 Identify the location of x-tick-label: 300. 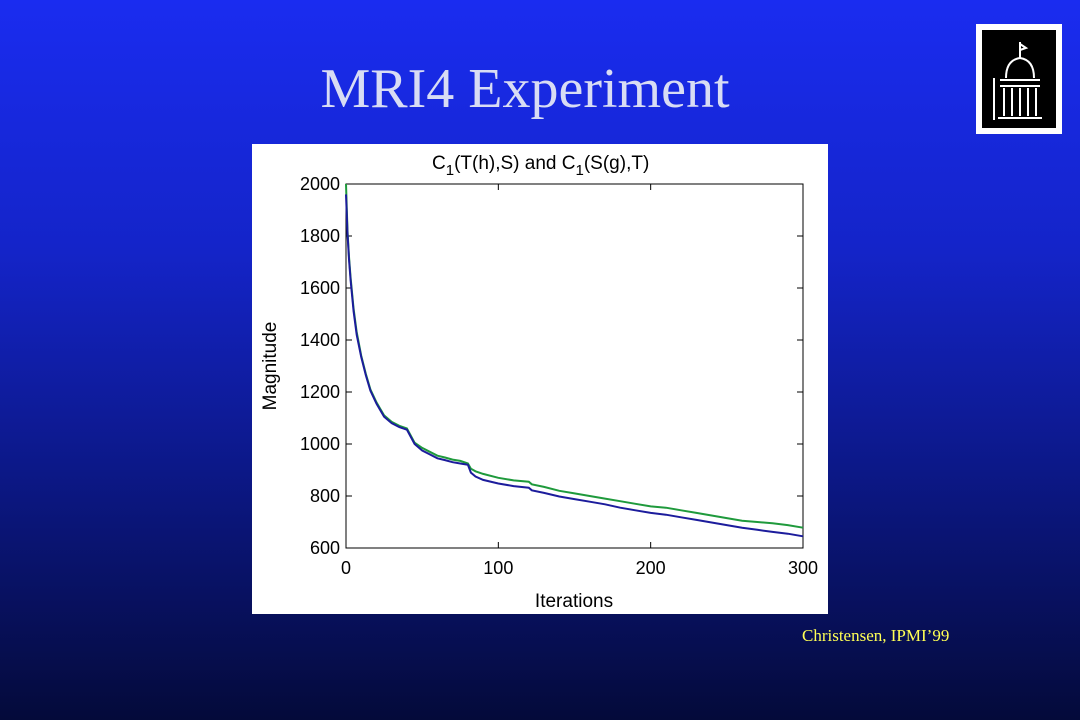
(803, 568).